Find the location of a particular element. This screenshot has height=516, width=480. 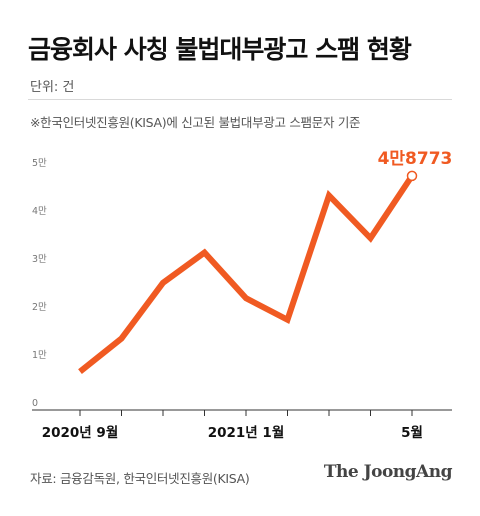

chart-note: ※한국인터넷진흥원(KISA)에 신고된 불법대부광고 스팸문자 기준 is located at coordinates (195, 122).